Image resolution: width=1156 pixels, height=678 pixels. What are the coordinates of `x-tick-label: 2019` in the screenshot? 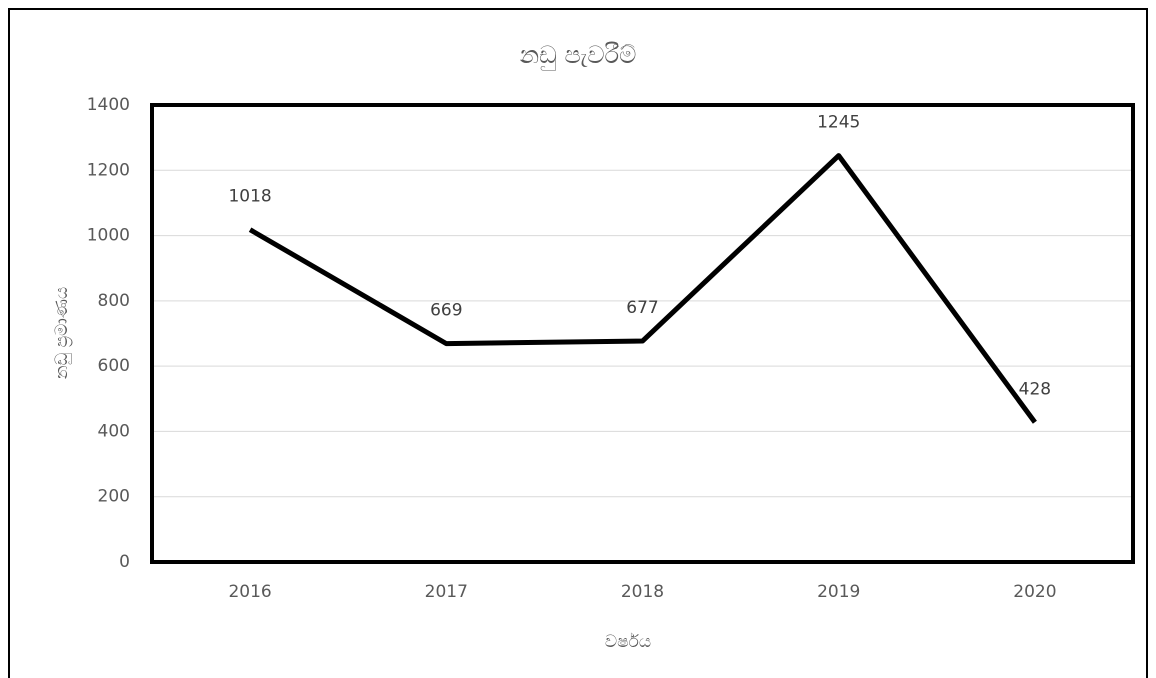 It's located at (838, 592).